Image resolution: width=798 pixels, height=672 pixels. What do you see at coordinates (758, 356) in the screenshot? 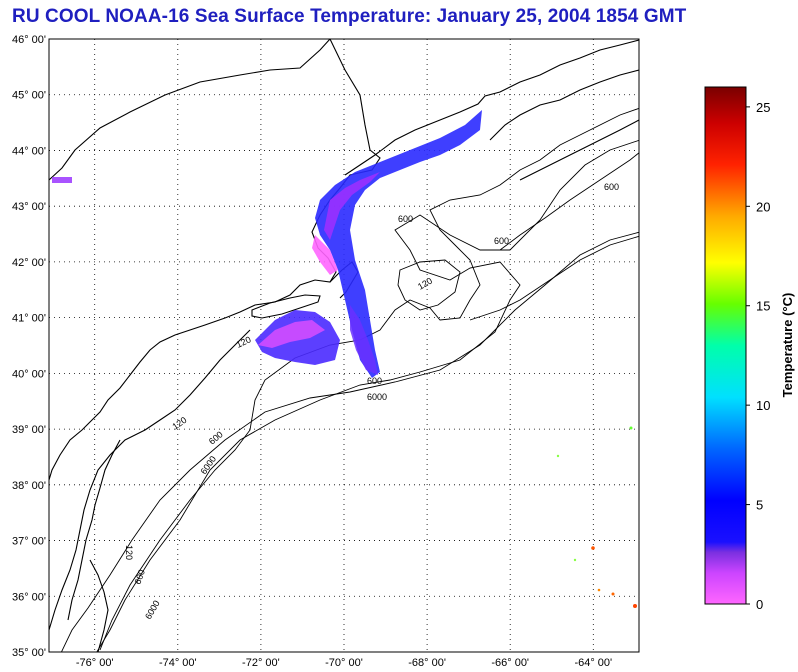
I see `colorbar-ticks: 0 5 10 15 20 25` at bounding box center [758, 356].